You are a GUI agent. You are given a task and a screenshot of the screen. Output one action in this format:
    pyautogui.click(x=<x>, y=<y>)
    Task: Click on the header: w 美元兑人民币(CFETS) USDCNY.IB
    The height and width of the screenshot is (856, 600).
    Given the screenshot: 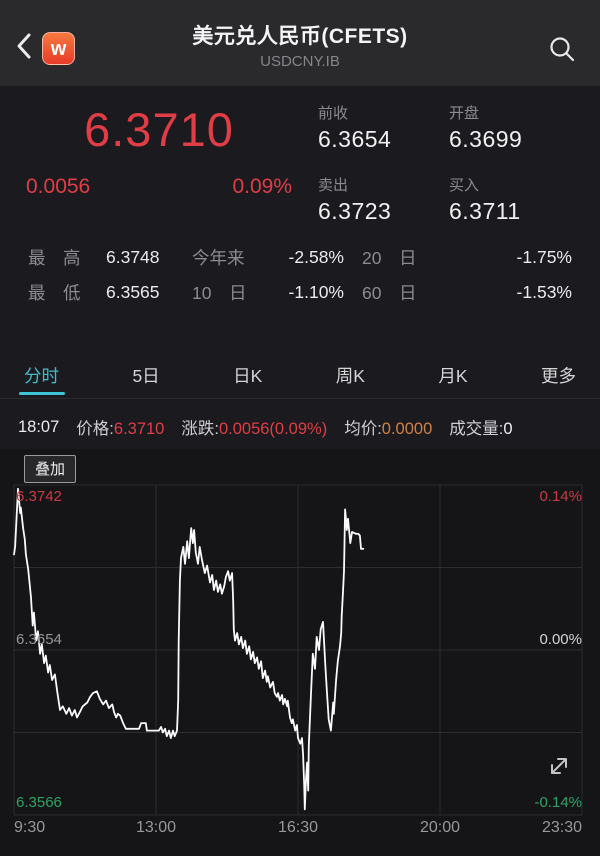 What is the action you would take?
    pyautogui.click(x=300, y=43)
    